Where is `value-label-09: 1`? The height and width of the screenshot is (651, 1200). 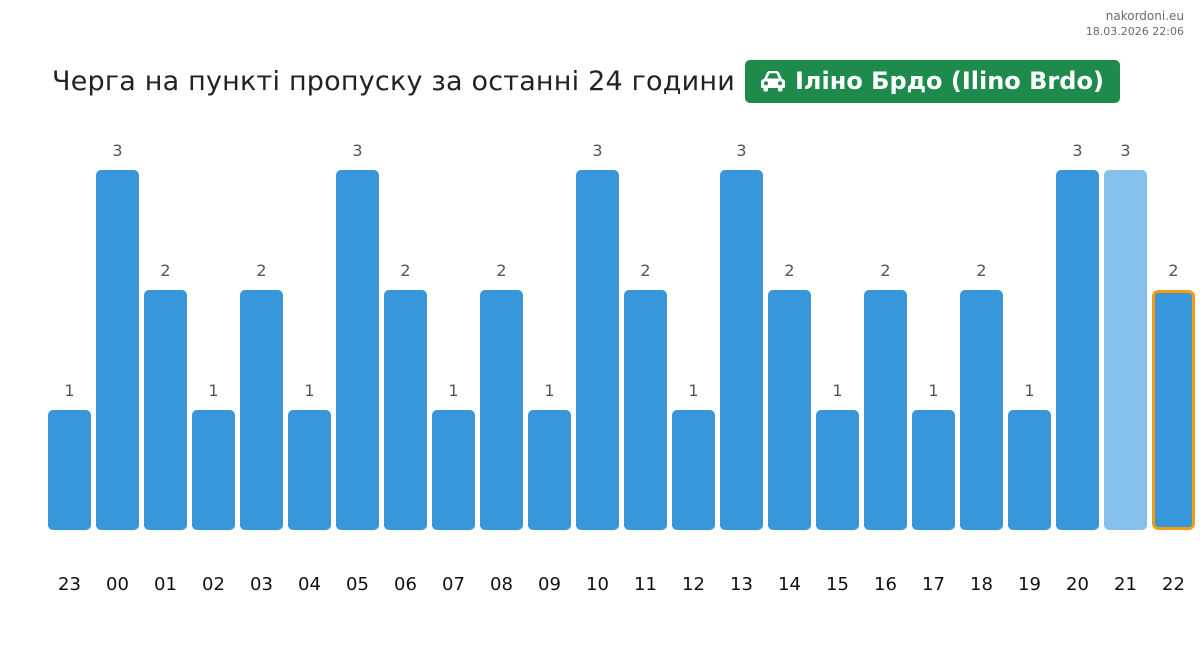 value-label-09: 1 is located at coordinates (549, 390).